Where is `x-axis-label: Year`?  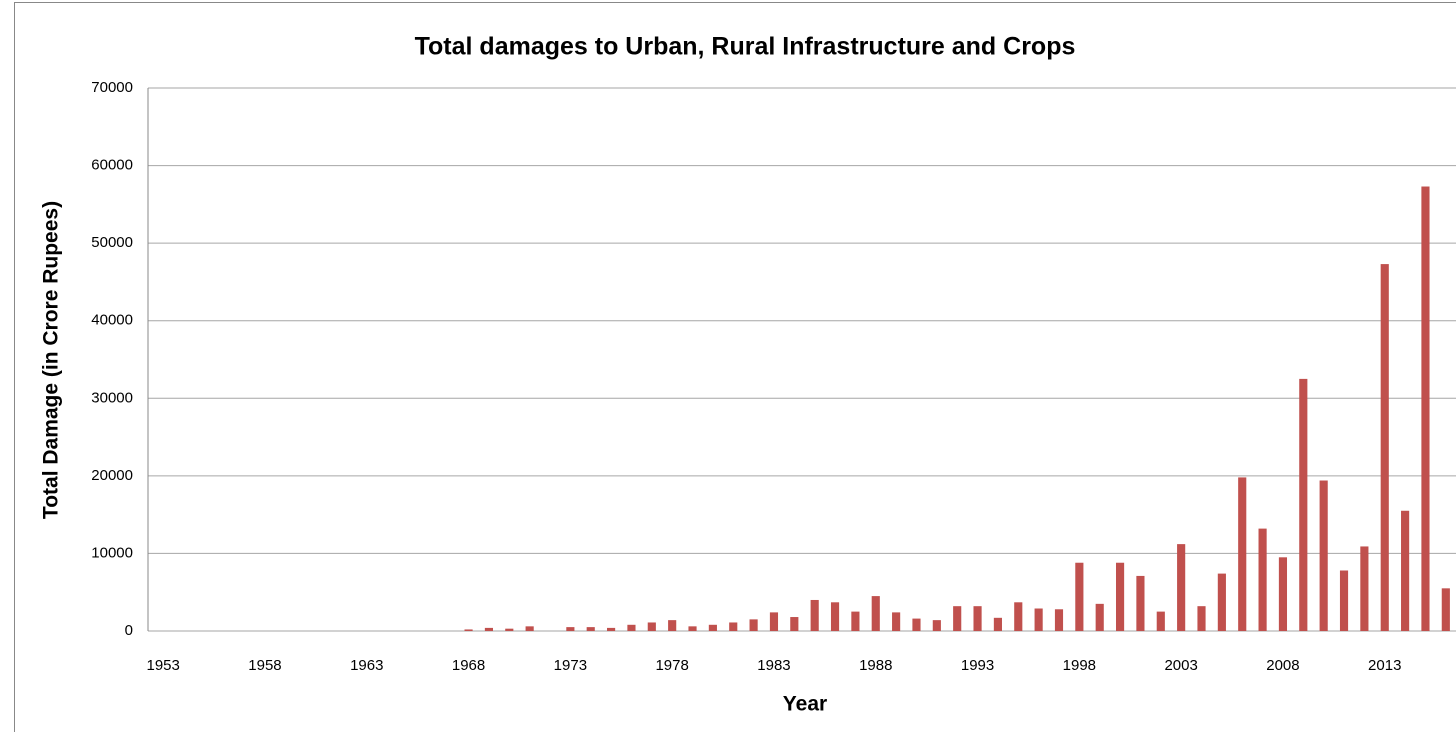
x-axis-label: Year is located at coordinates (805, 704).